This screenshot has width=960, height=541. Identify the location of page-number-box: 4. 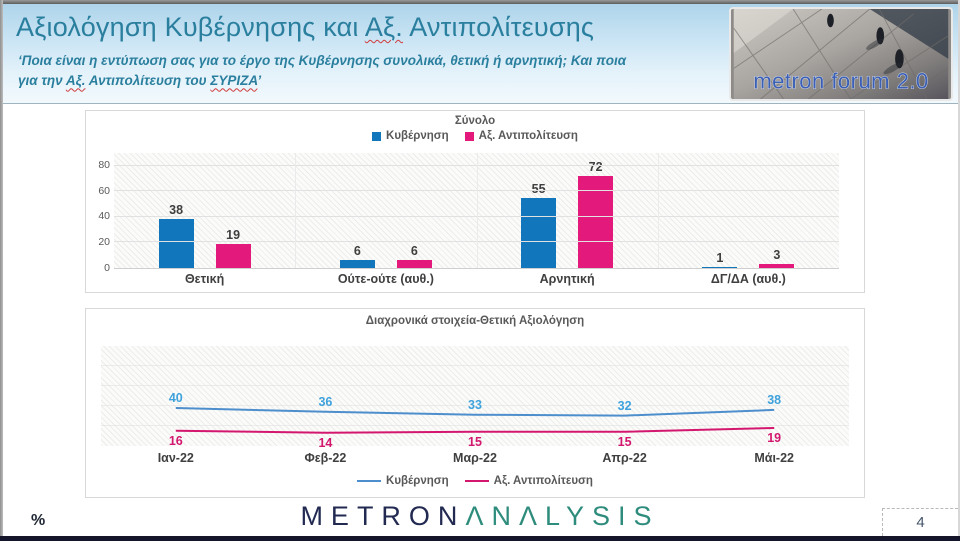
(920, 522).